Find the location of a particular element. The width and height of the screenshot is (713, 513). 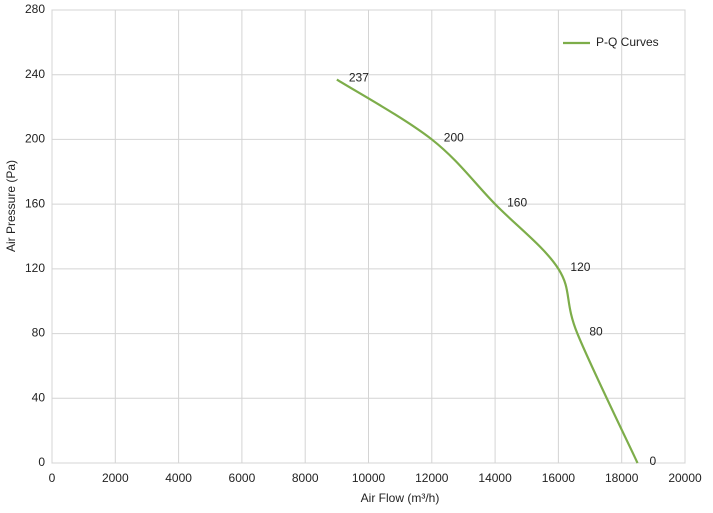

legend-label: P-Q Curves is located at coordinates (627, 42).